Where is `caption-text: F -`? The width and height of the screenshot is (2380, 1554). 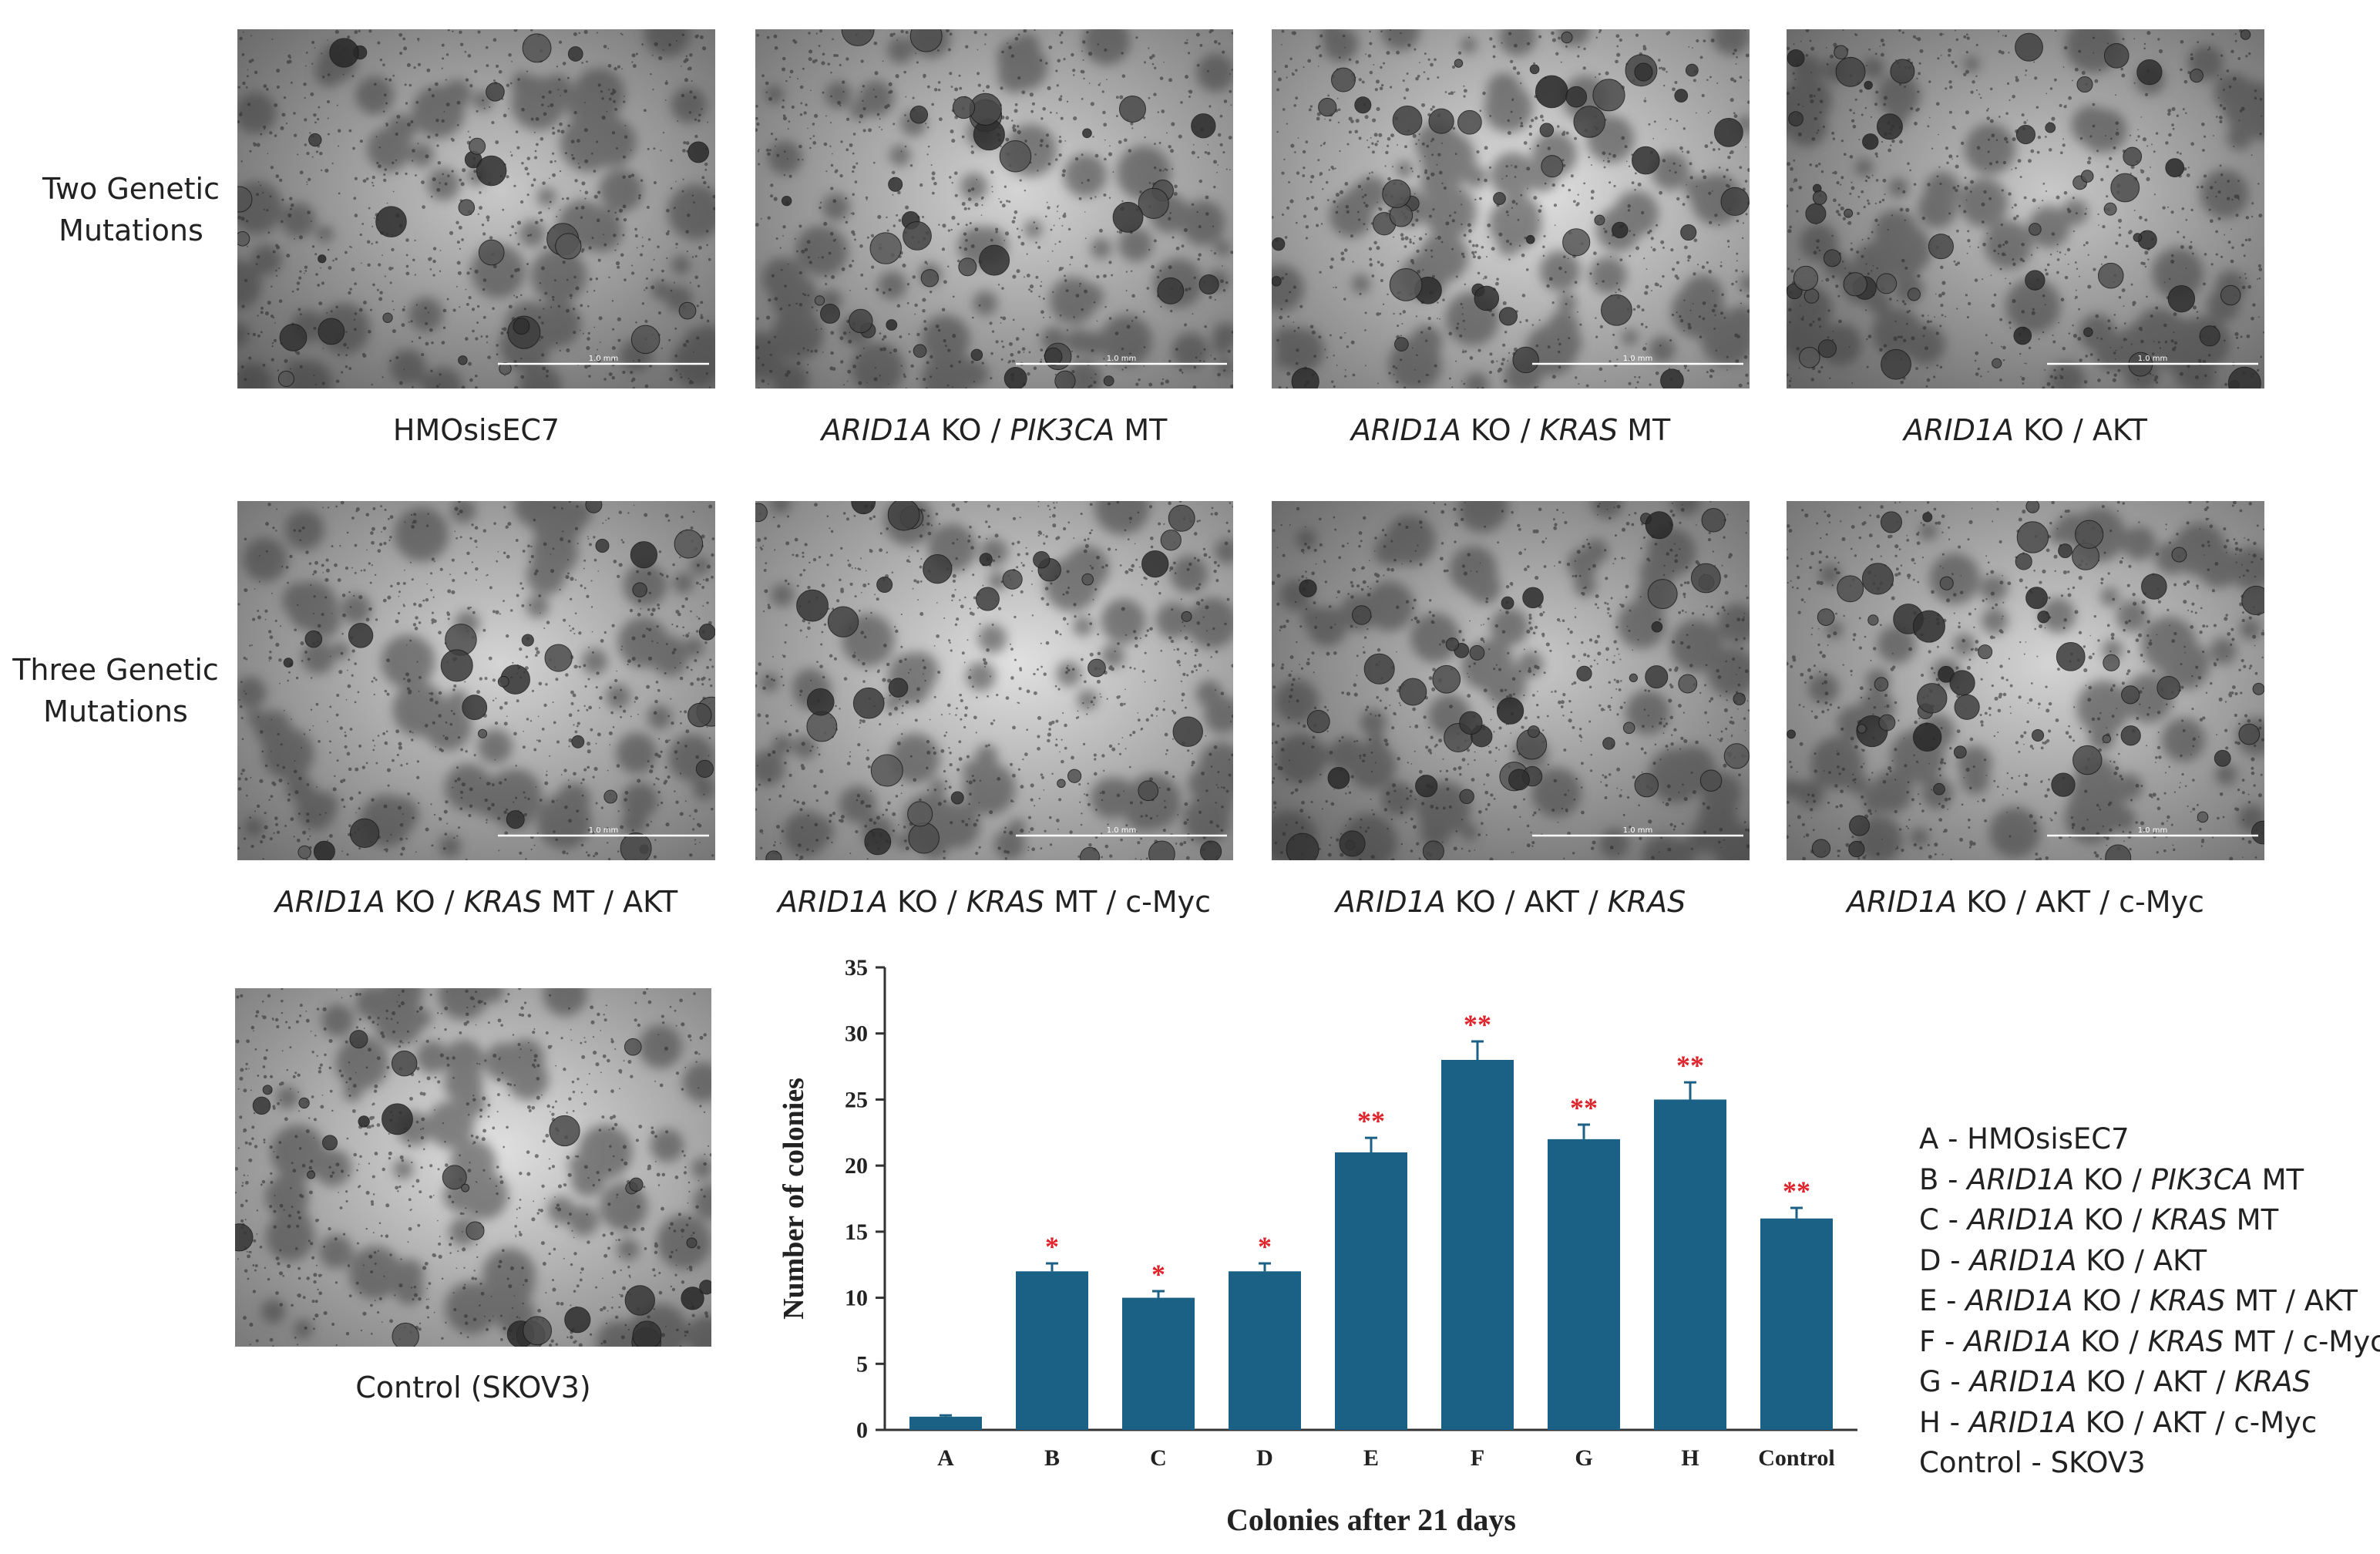 caption-text: F - is located at coordinates (1942, 1341).